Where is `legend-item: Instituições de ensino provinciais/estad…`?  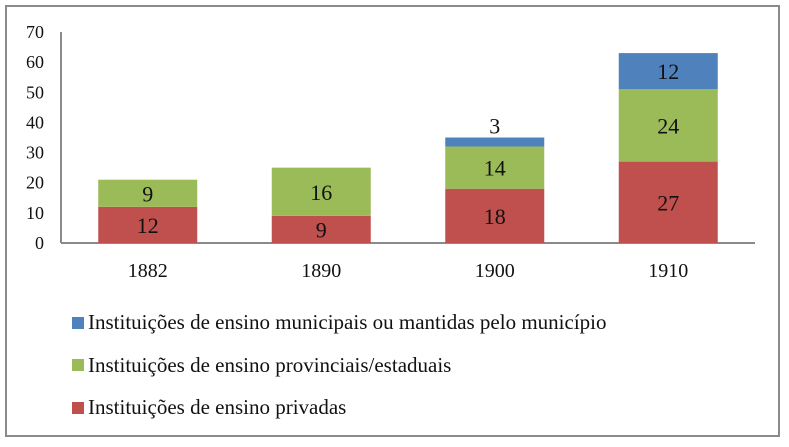
legend-item: Instituições de ensino provinciais/estad… is located at coordinates (261, 365).